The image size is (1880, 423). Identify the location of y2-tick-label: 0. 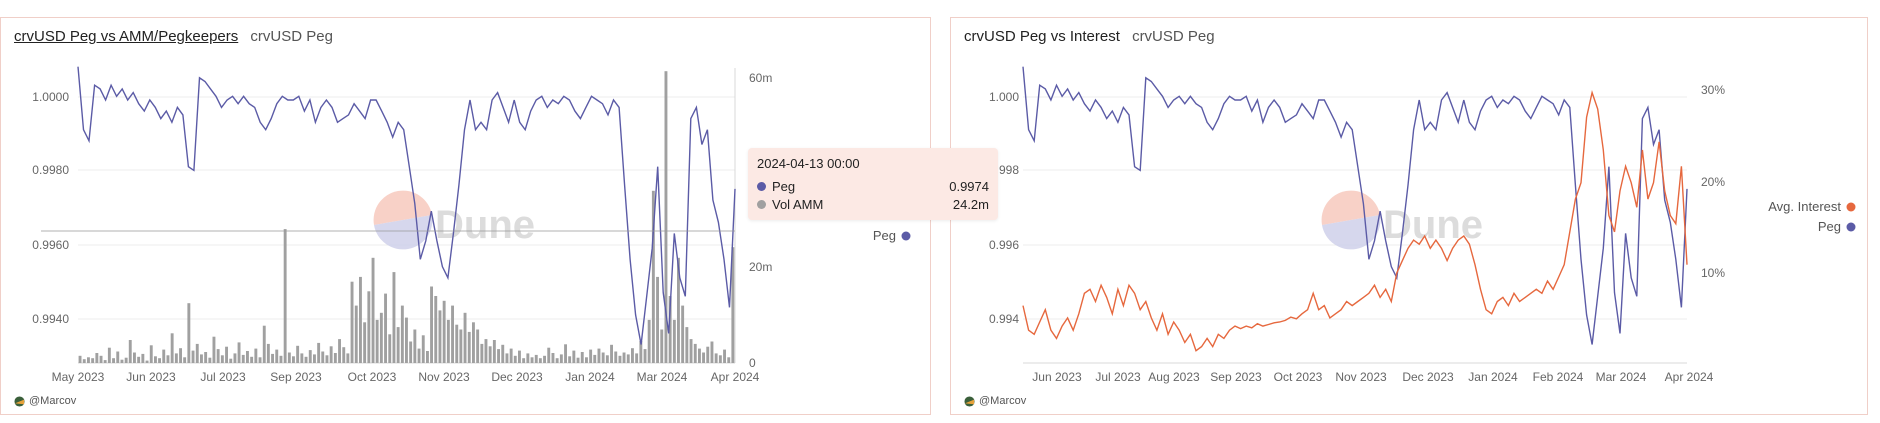
(752, 363).